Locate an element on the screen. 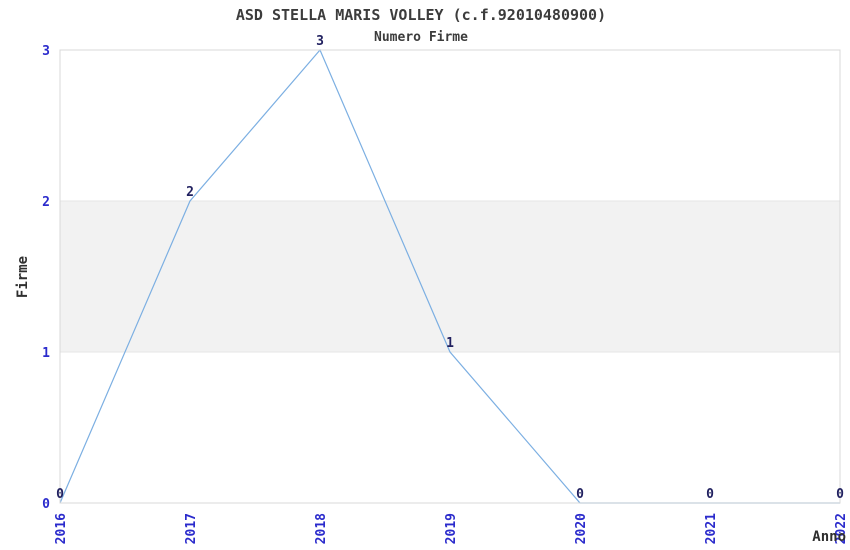 The height and width of the screenshot is (550, 850). x-tick-label: 2017 is located at coordinates (191, 528).